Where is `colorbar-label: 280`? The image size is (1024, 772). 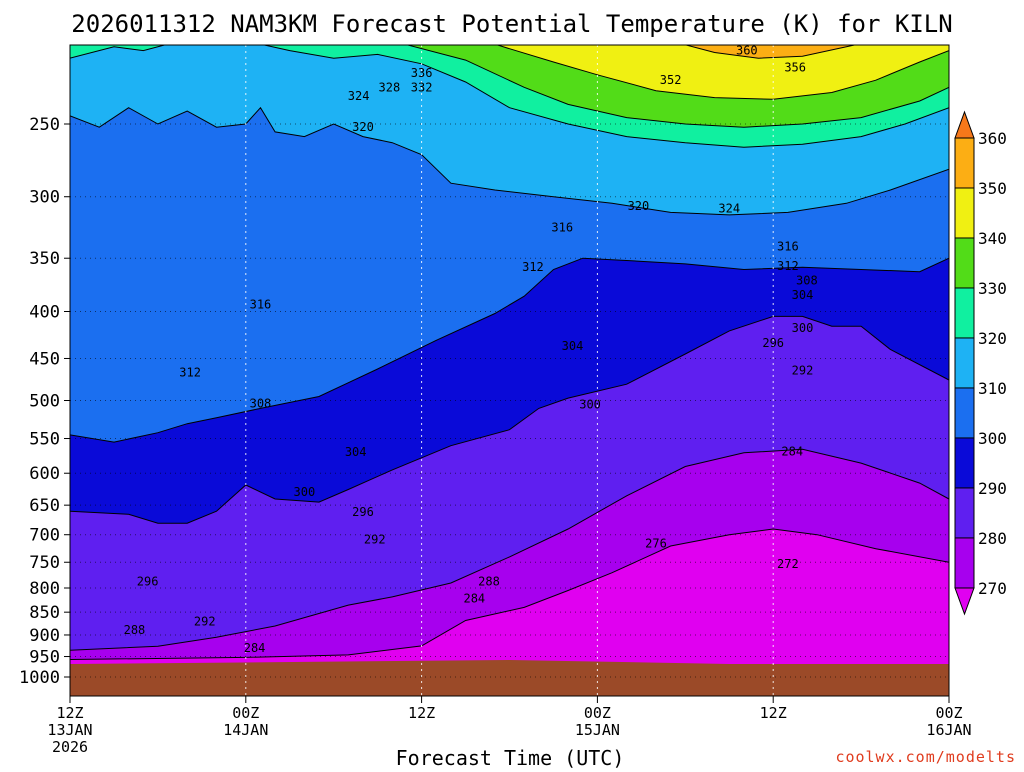
colorbar-label: 280 is located at coordinates (992, 538).